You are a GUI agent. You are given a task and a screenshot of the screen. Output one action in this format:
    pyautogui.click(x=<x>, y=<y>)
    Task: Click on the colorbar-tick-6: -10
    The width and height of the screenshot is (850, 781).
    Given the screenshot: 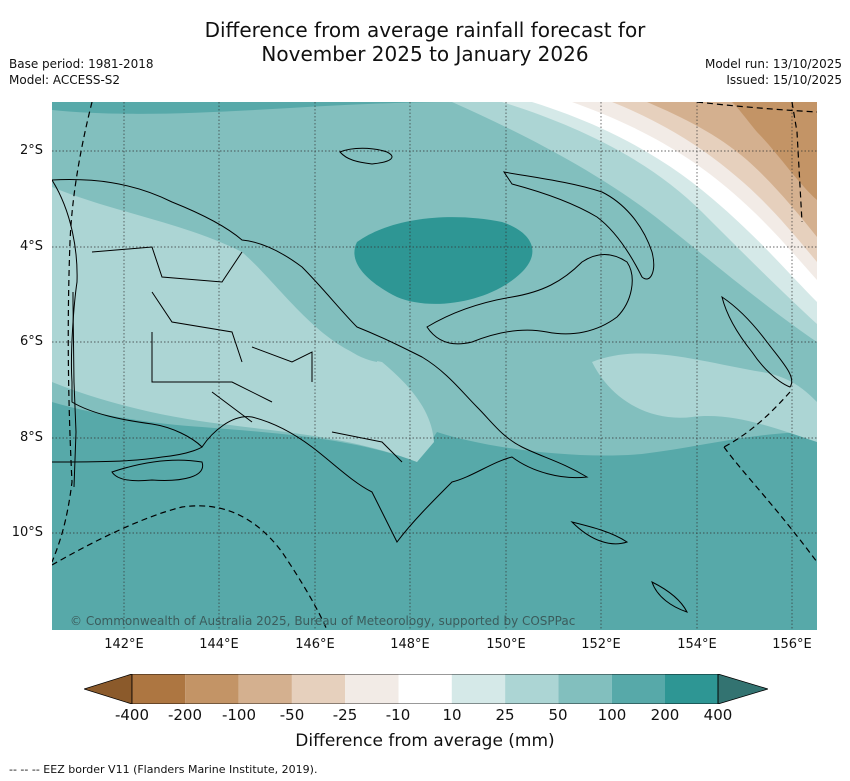 What is the action you would take?
    pyautogui.click(x=398, y=715)
    